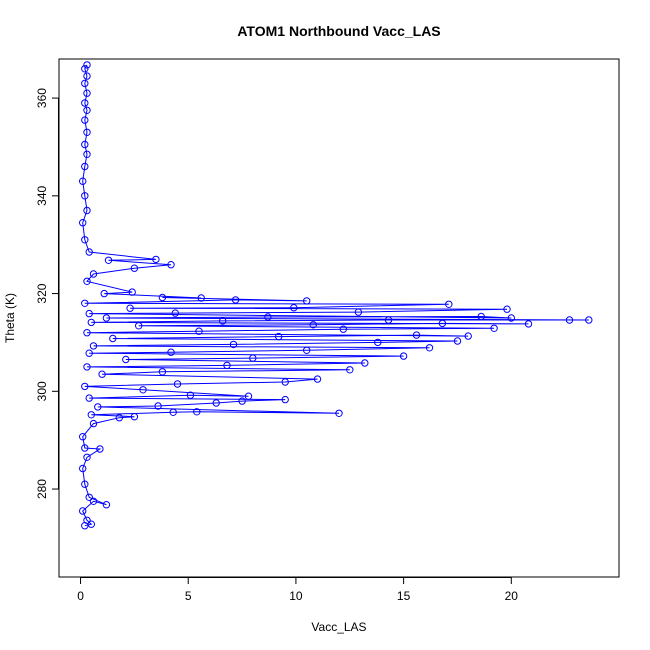  I want to click on x-tick-label: 5, so click(188, 596).